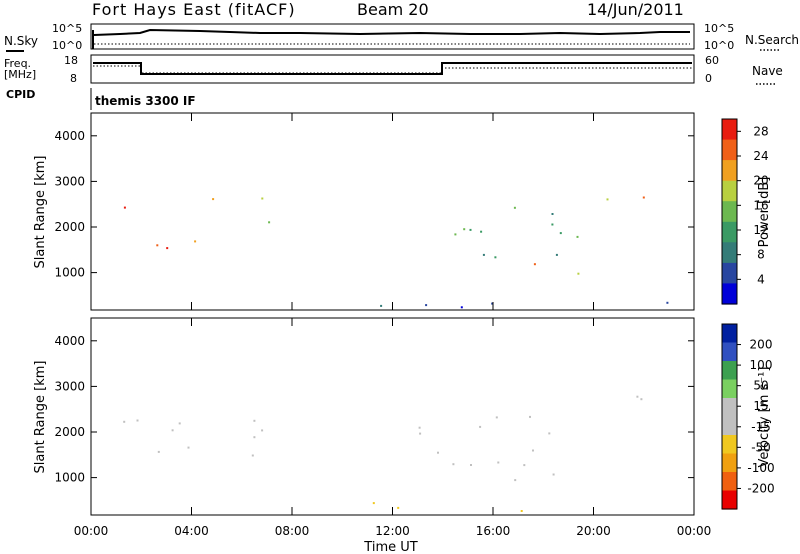 The height and width of the screenshot is (554, 800). I want to click on velocity-scatter, so click(383, 453).